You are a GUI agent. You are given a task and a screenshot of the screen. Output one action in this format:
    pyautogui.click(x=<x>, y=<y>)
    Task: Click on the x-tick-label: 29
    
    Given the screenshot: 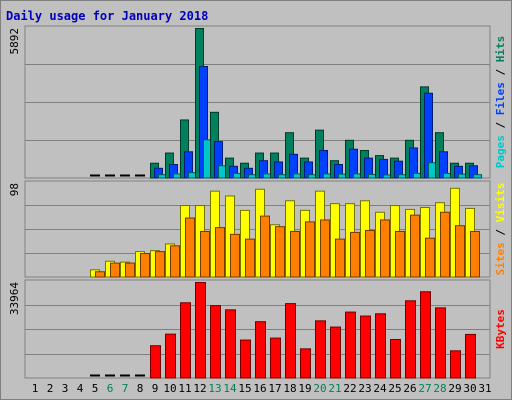 What is the action you would take?
    pyautogui.click(x=454, y=388)
    